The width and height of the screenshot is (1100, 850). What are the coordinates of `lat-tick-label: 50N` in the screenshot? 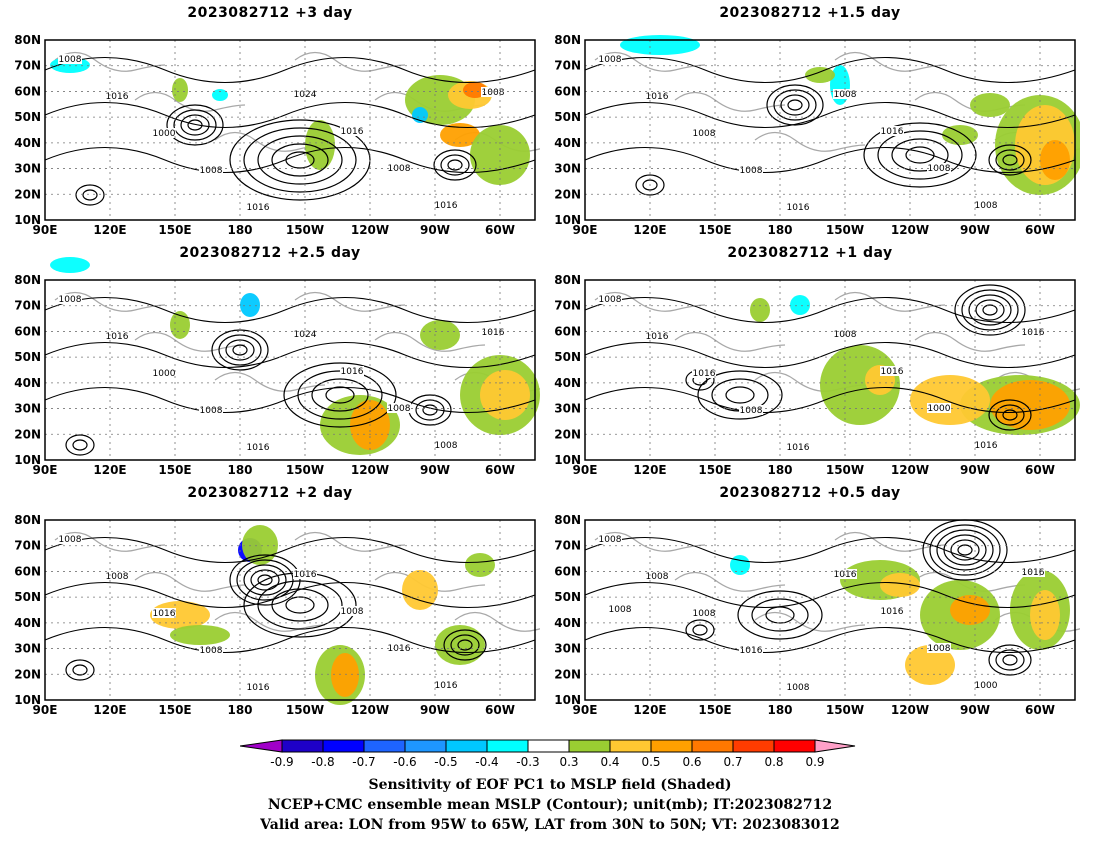 It's located at (27, 597).